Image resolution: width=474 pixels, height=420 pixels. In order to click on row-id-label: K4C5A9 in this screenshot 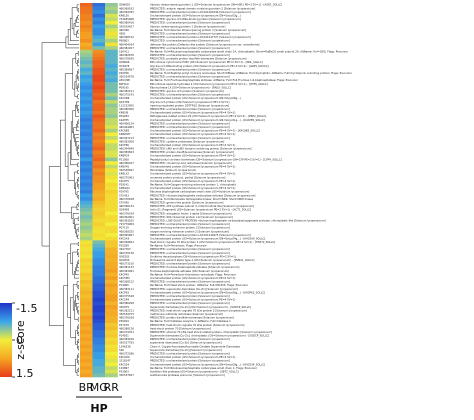, I will do `click(124, 238)`.